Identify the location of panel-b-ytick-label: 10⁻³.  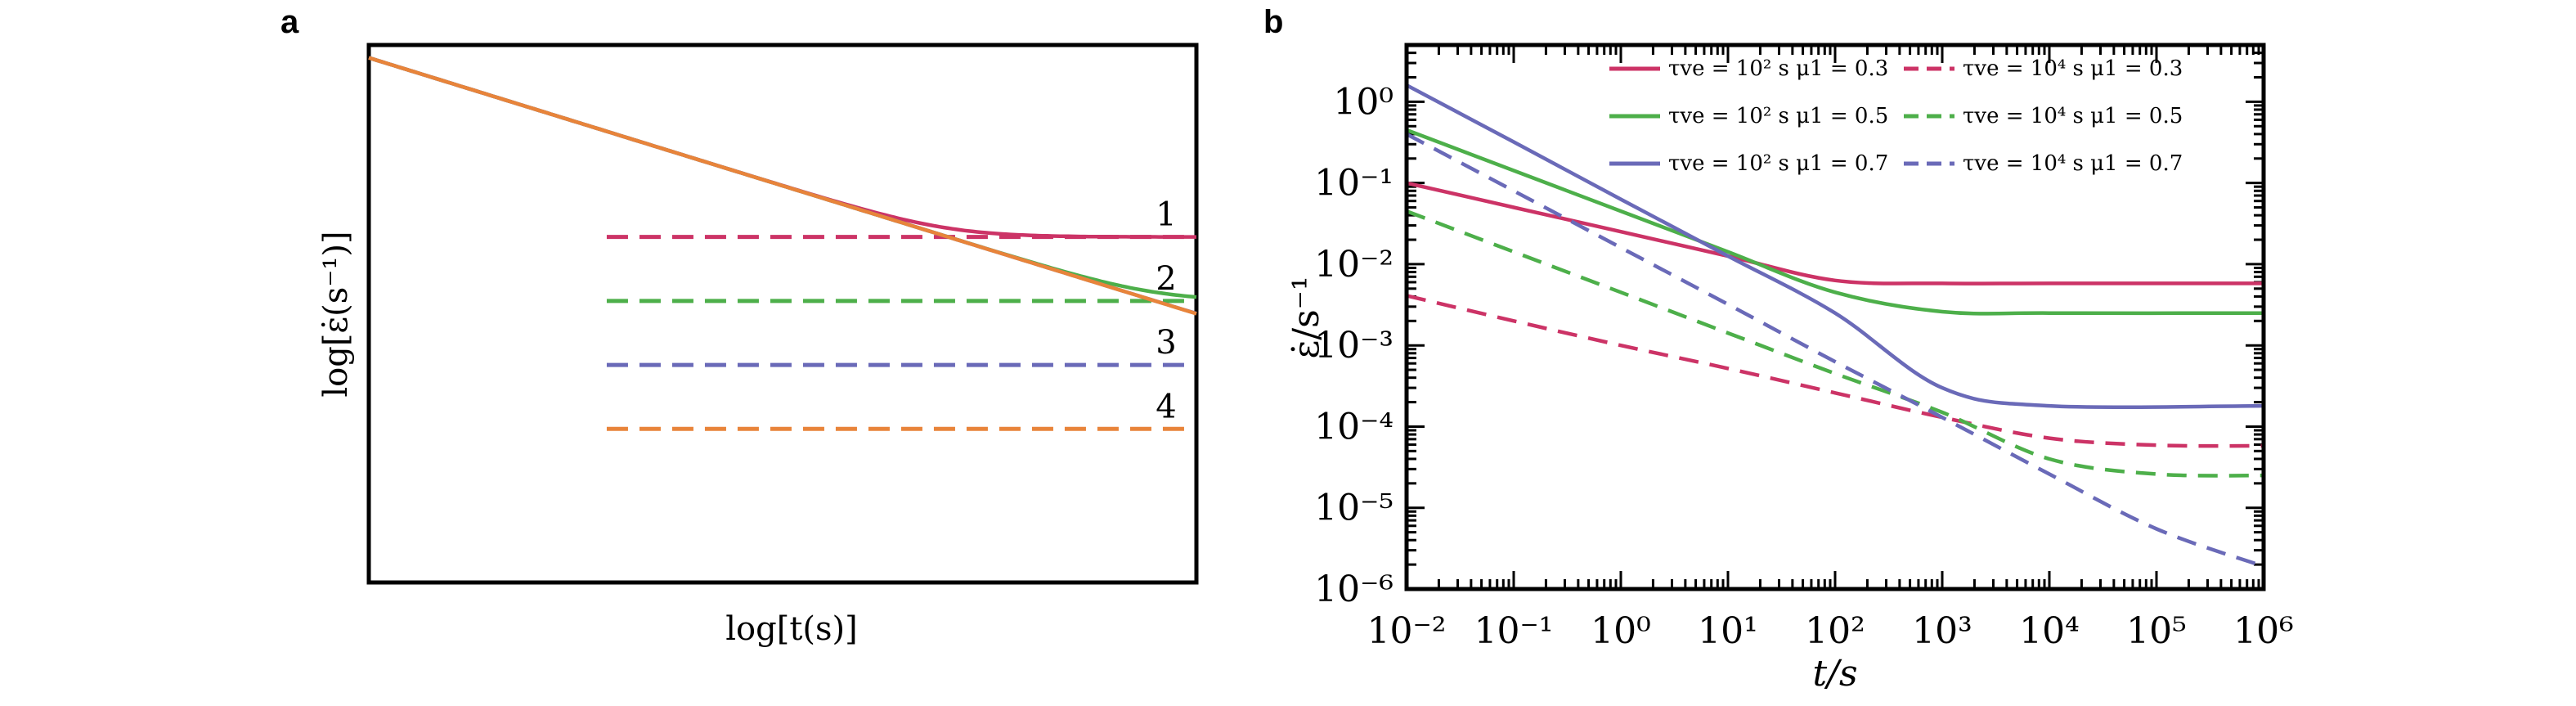
(1354, 345).